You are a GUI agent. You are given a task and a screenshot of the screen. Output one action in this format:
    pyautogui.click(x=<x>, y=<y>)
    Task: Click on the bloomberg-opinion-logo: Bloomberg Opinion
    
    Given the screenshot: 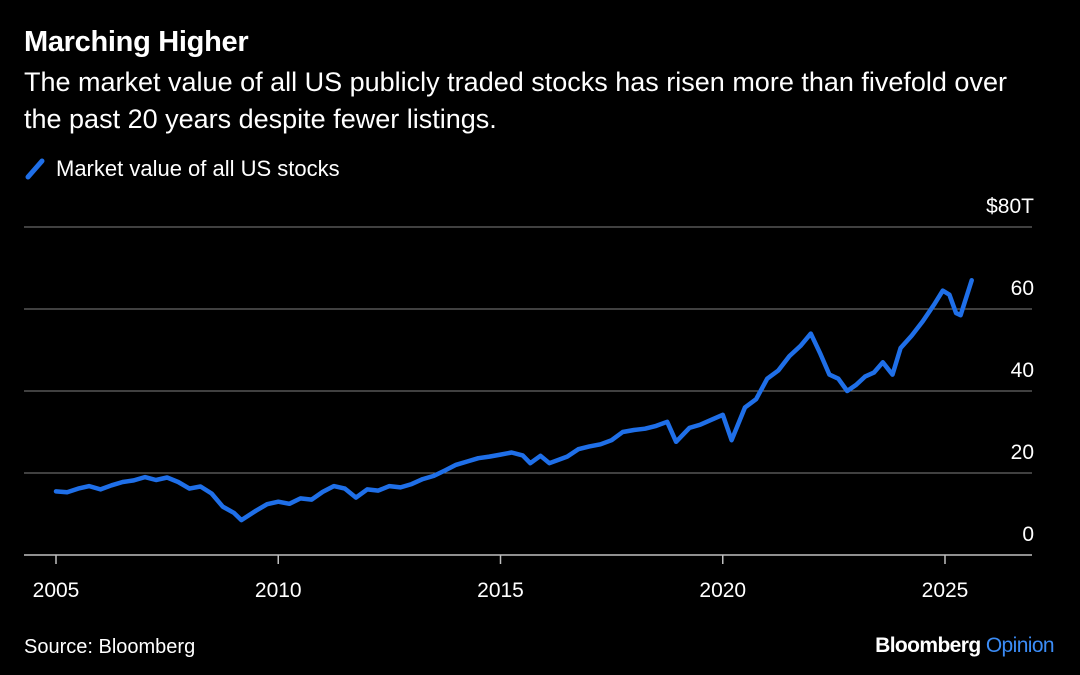 What is the action you would take?
    pyautogui.click(x=964, y=646)
    